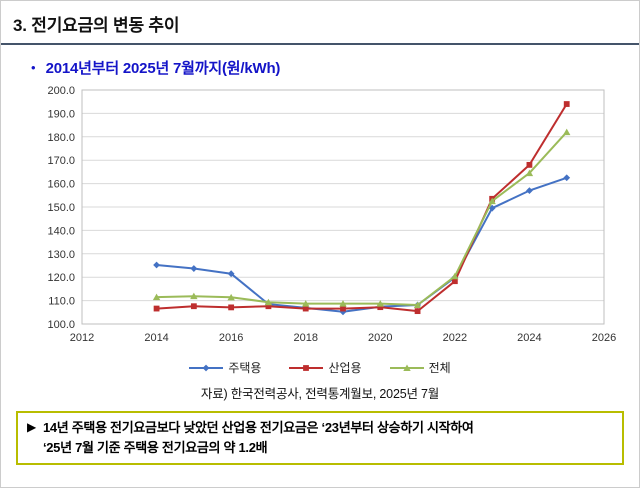  Describe the element at coordinates (31, 427) in the screenshot. I see `note-arrow-icon: ▶` at that location.